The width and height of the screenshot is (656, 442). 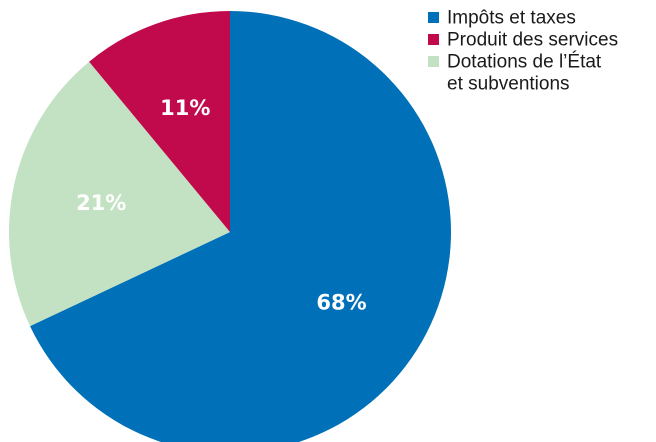 What do you see at coordinates (101, 203) in the screenshot?
I see `slice-value-label: 21%` at bounding box center [101, 203].